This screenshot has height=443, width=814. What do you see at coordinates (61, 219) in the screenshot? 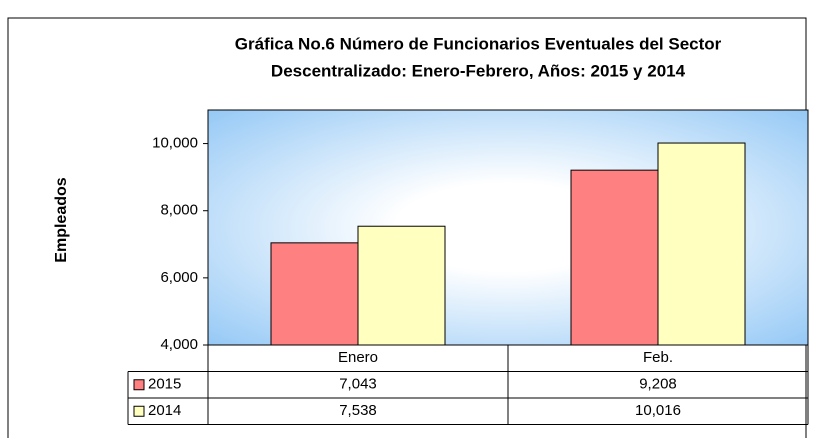
I see `y-axis-label: Empleados` at bounding box center [61, 219].